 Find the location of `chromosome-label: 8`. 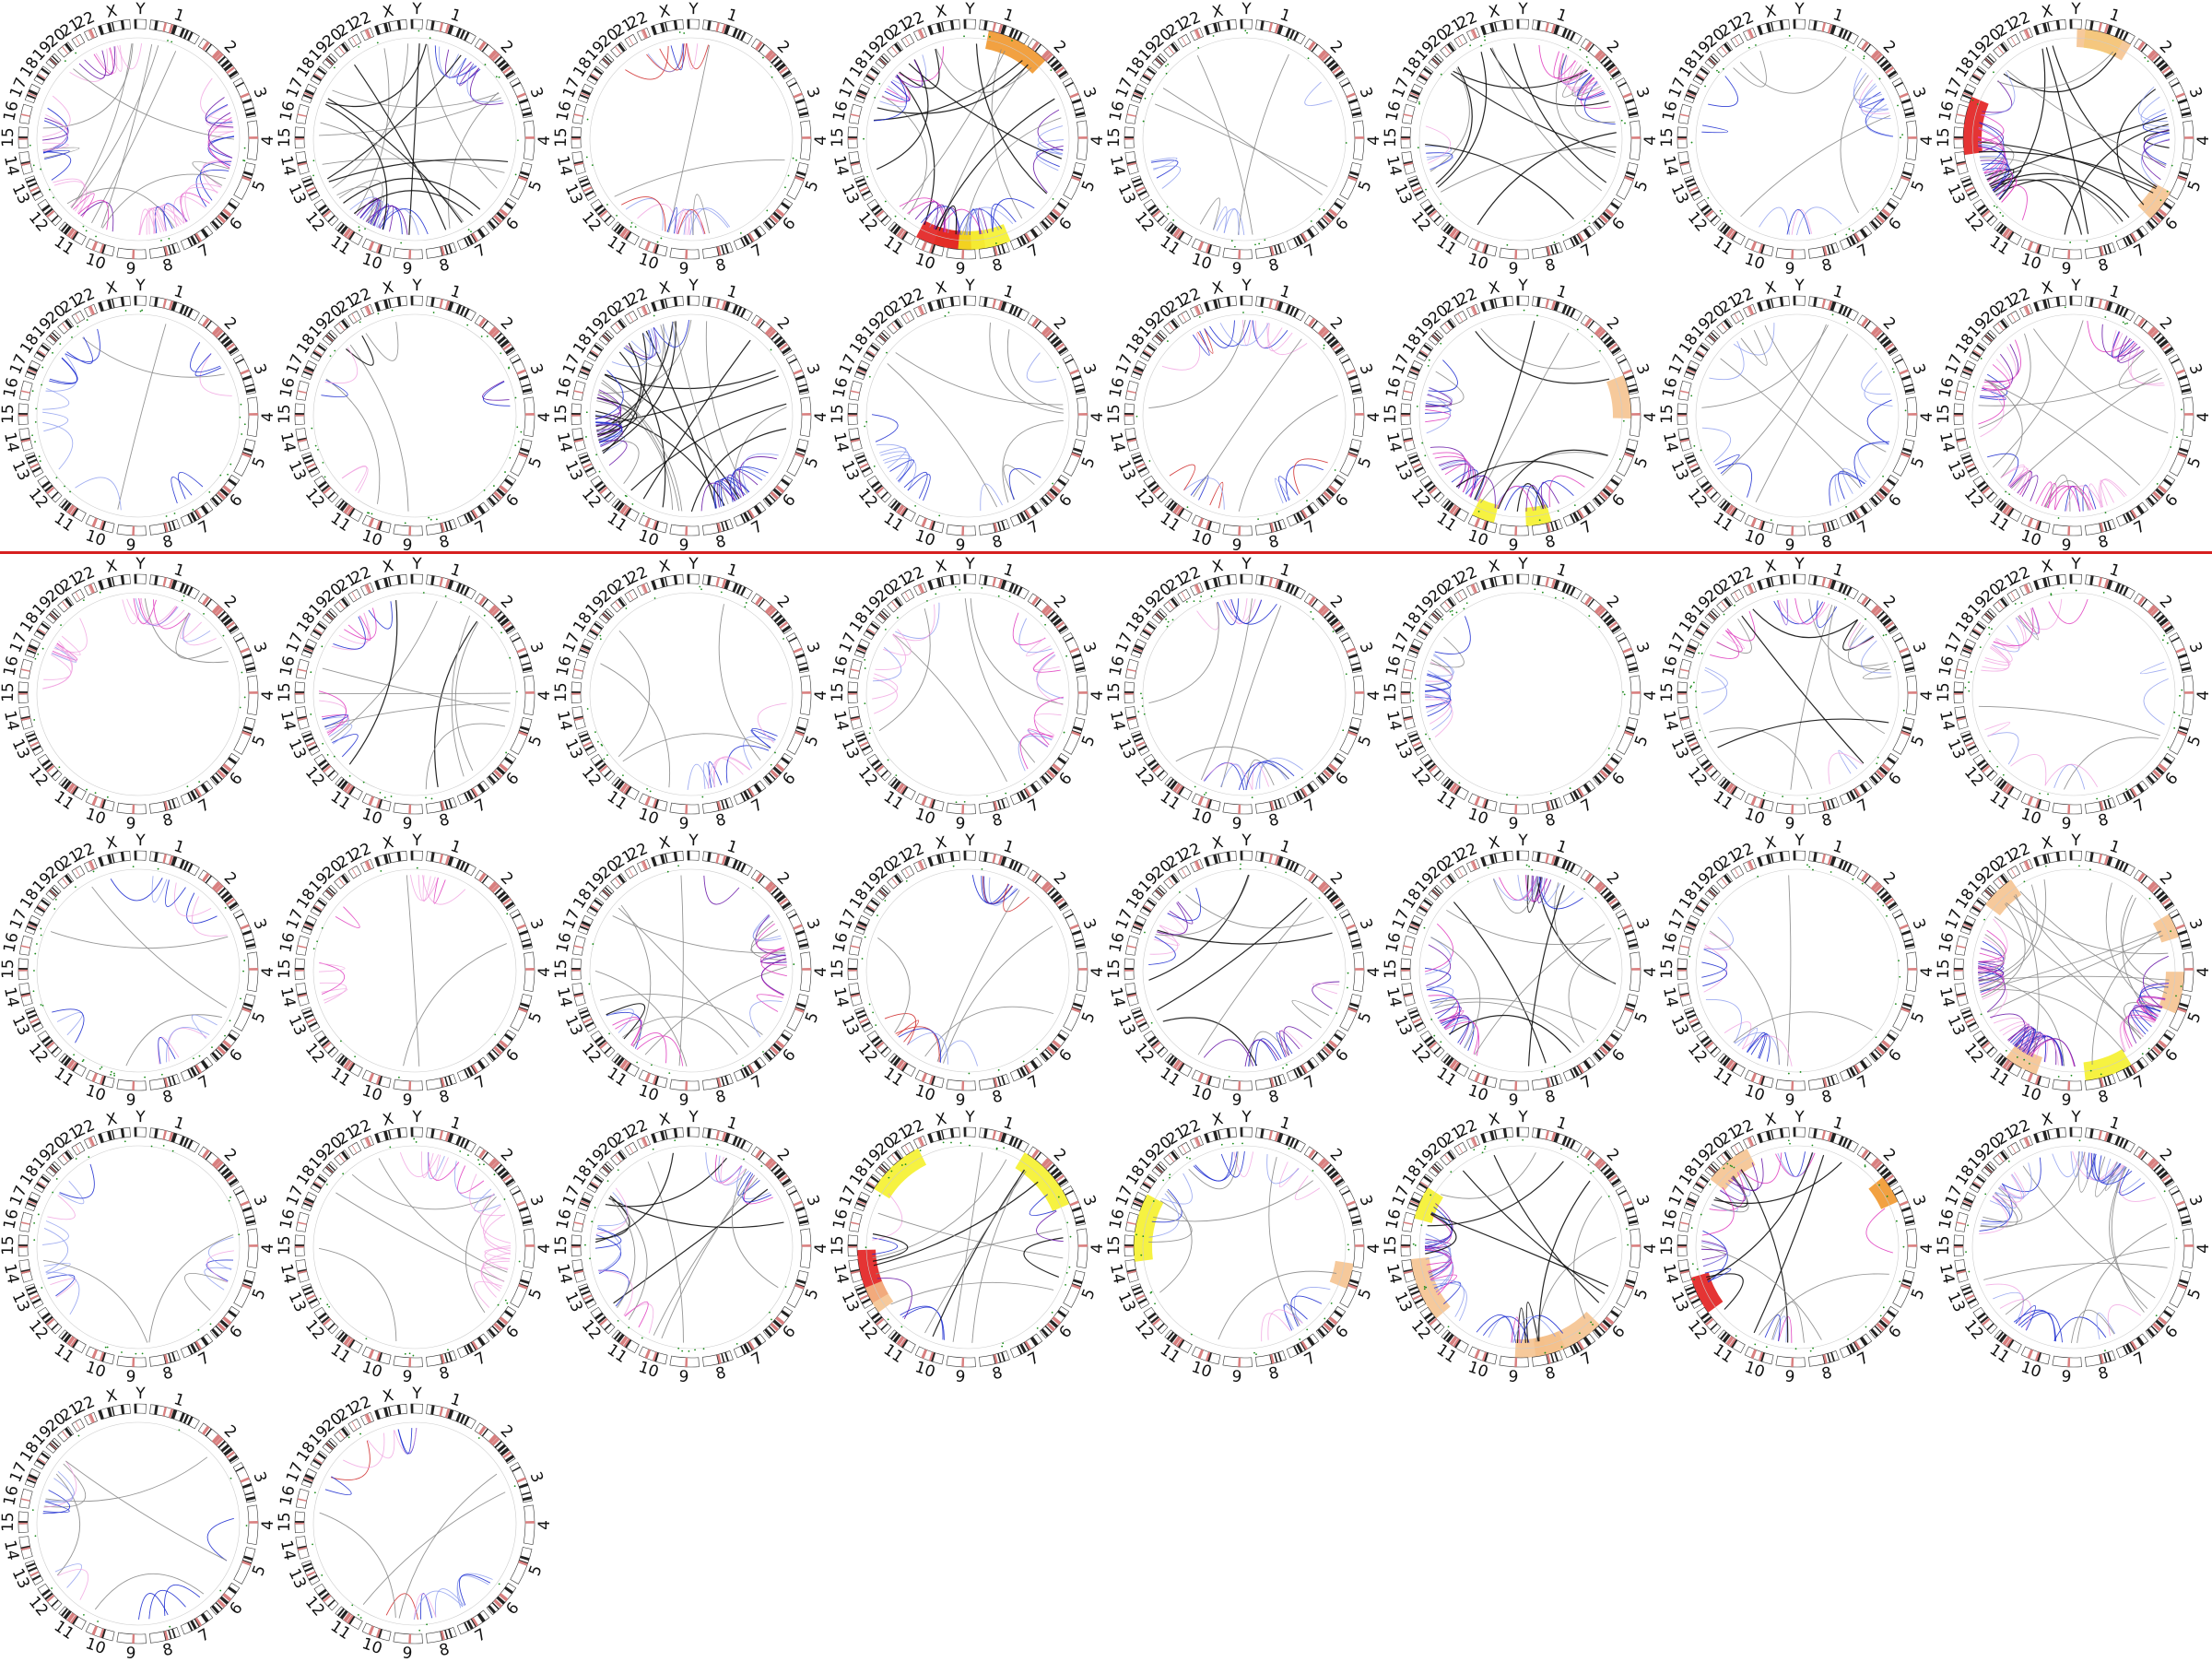

chromosome-label: 8 is located at coordinates (1274, 820).